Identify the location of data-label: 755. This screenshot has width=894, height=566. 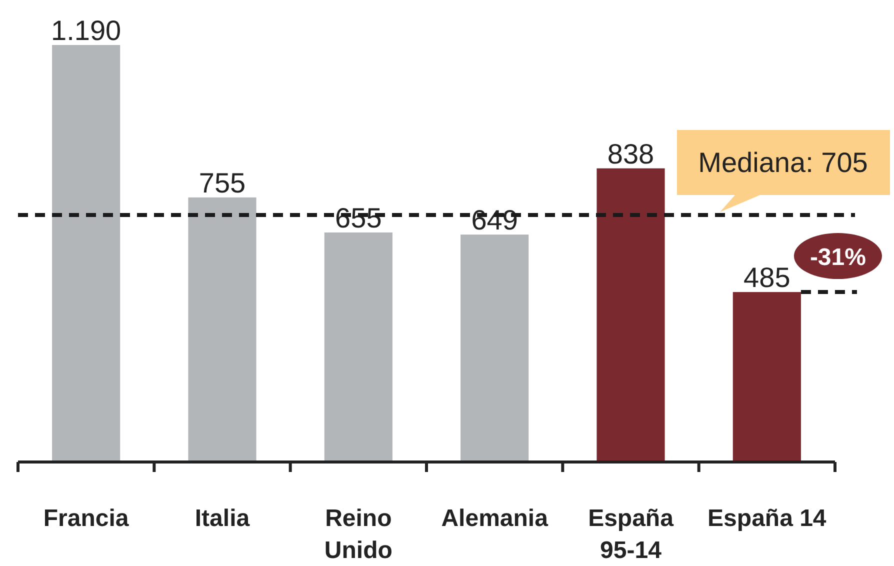
(222, 182).